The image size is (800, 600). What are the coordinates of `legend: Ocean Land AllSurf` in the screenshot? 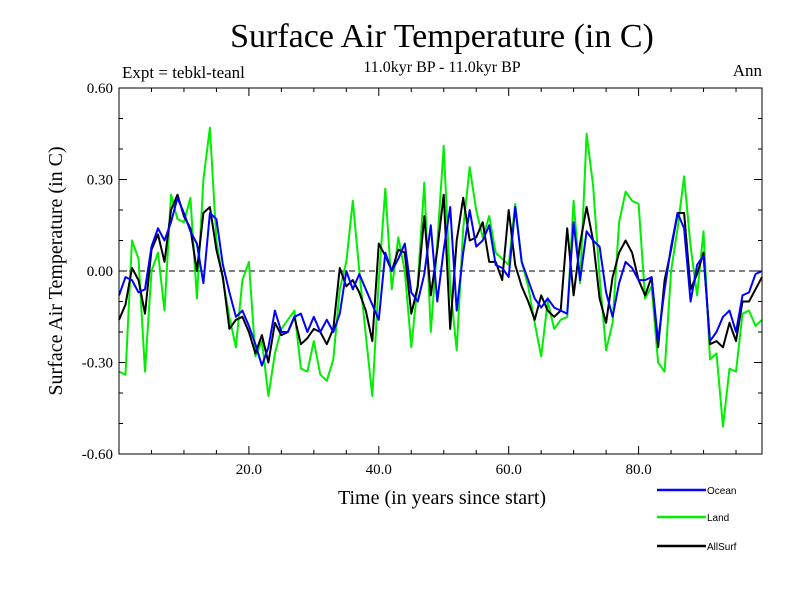 It's located at (697, 519).